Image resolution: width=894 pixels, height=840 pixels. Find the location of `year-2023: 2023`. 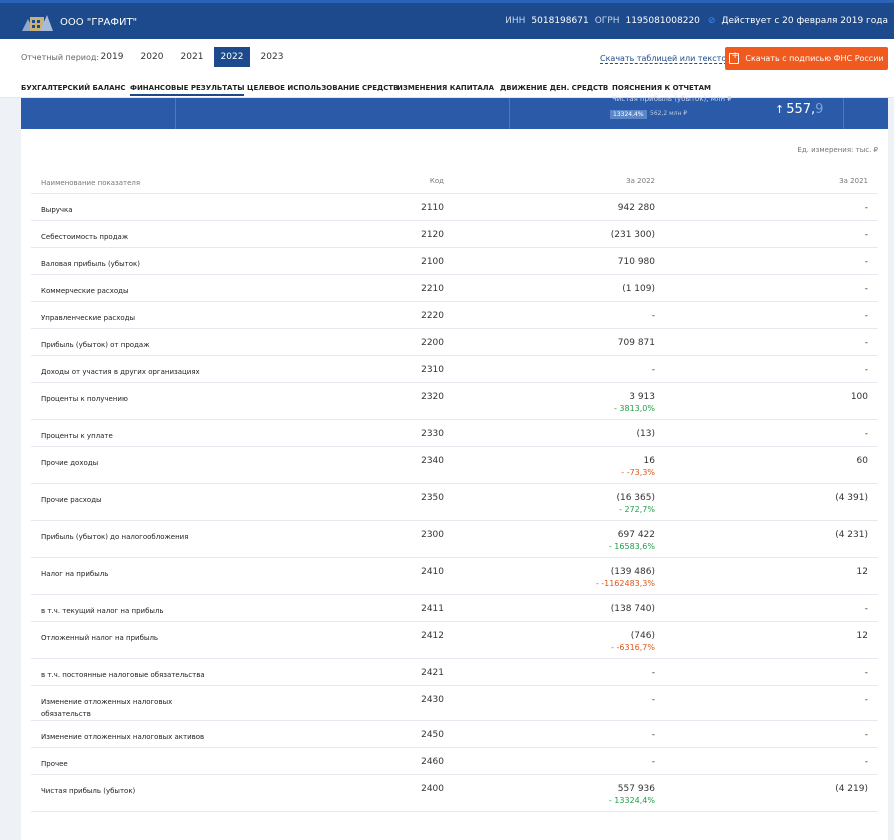

year-2023: 2023 is located at coordinates (272, 57).